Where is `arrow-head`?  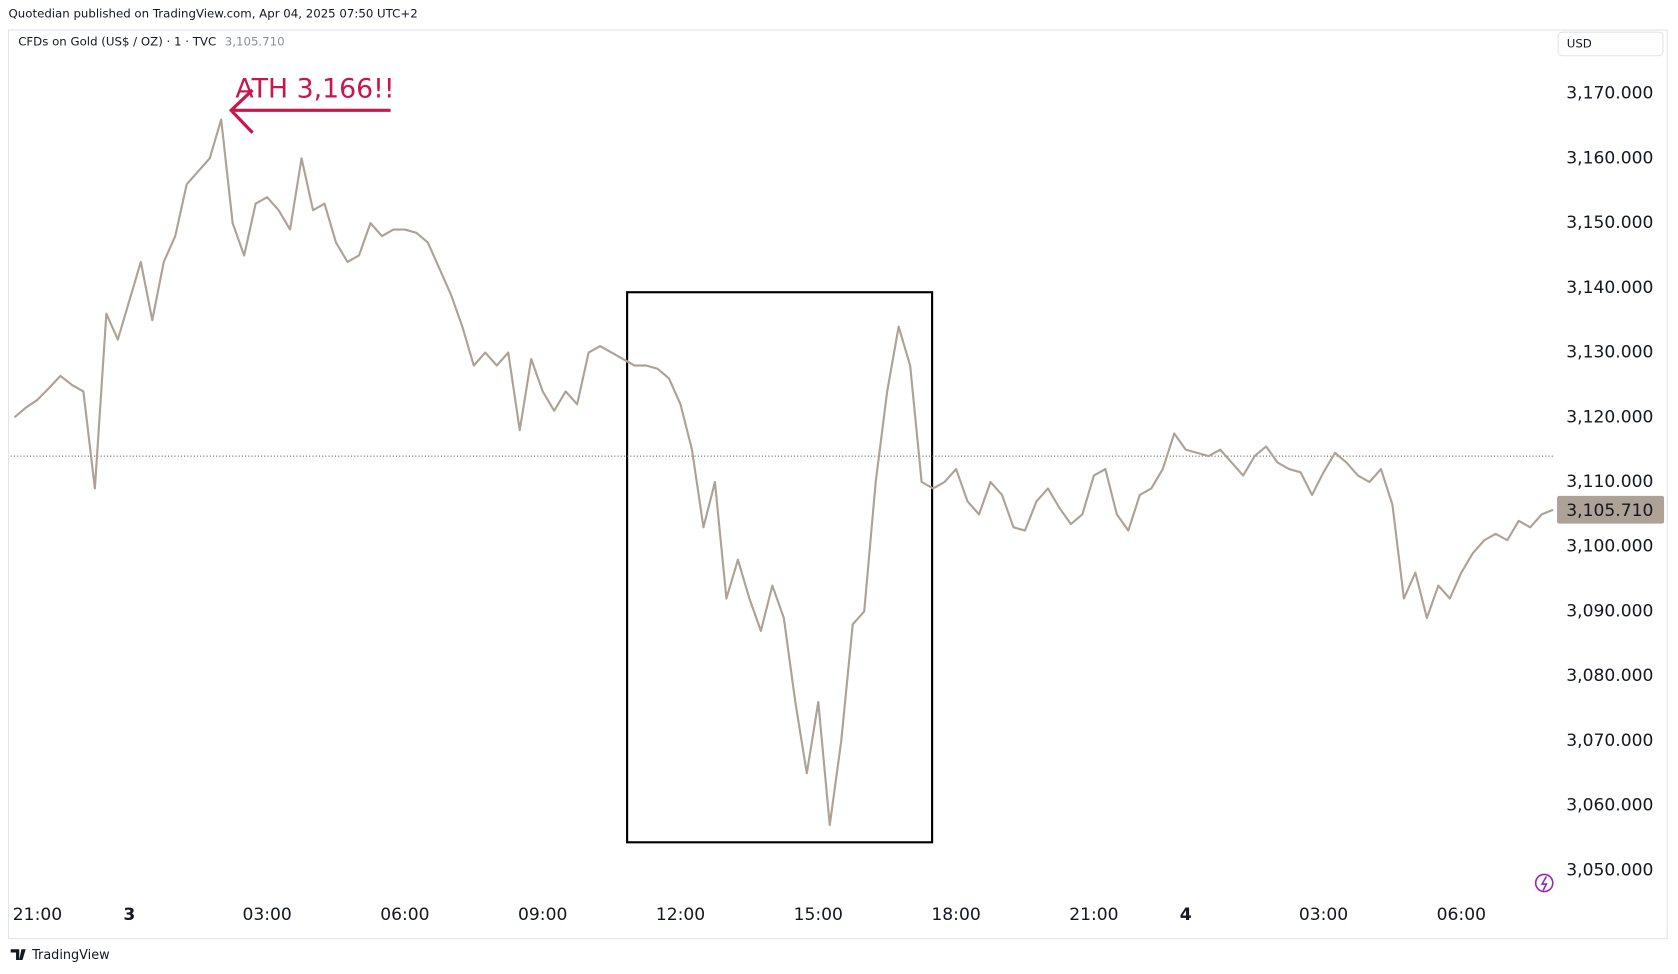 arrow-head is located at coordinates (241, 111).